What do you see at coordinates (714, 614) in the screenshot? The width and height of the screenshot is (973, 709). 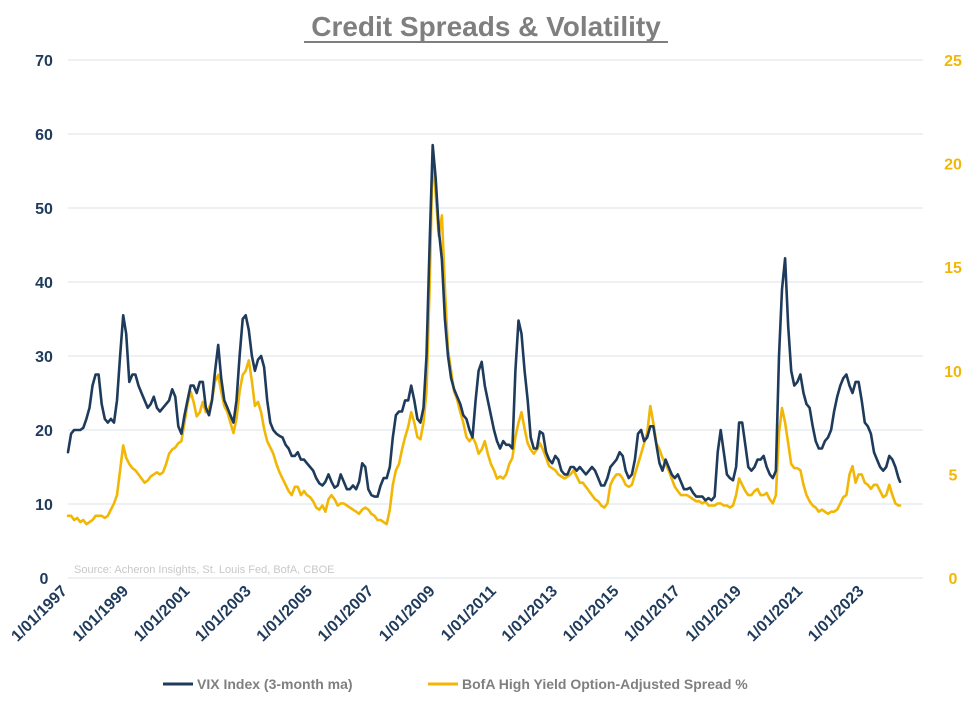 I see `x-tick-label: 1/01/2019` at bounding box center [714, 614].